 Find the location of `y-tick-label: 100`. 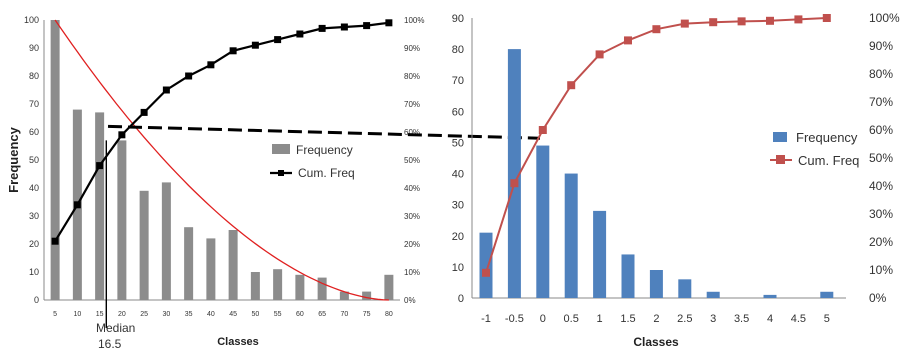

y-tick-label: 100 is located at coordinates (31, 20).